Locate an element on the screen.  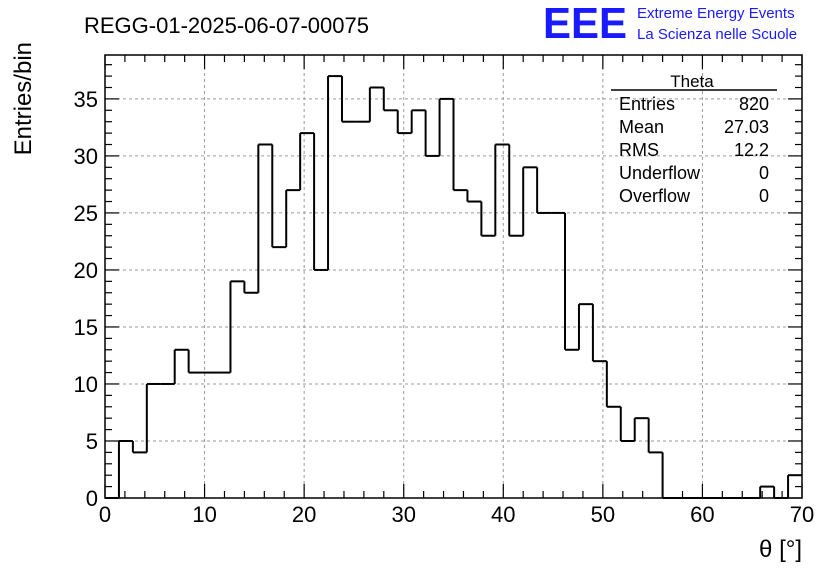
x-tick-label: 70 is located at coordinates (802, 514).